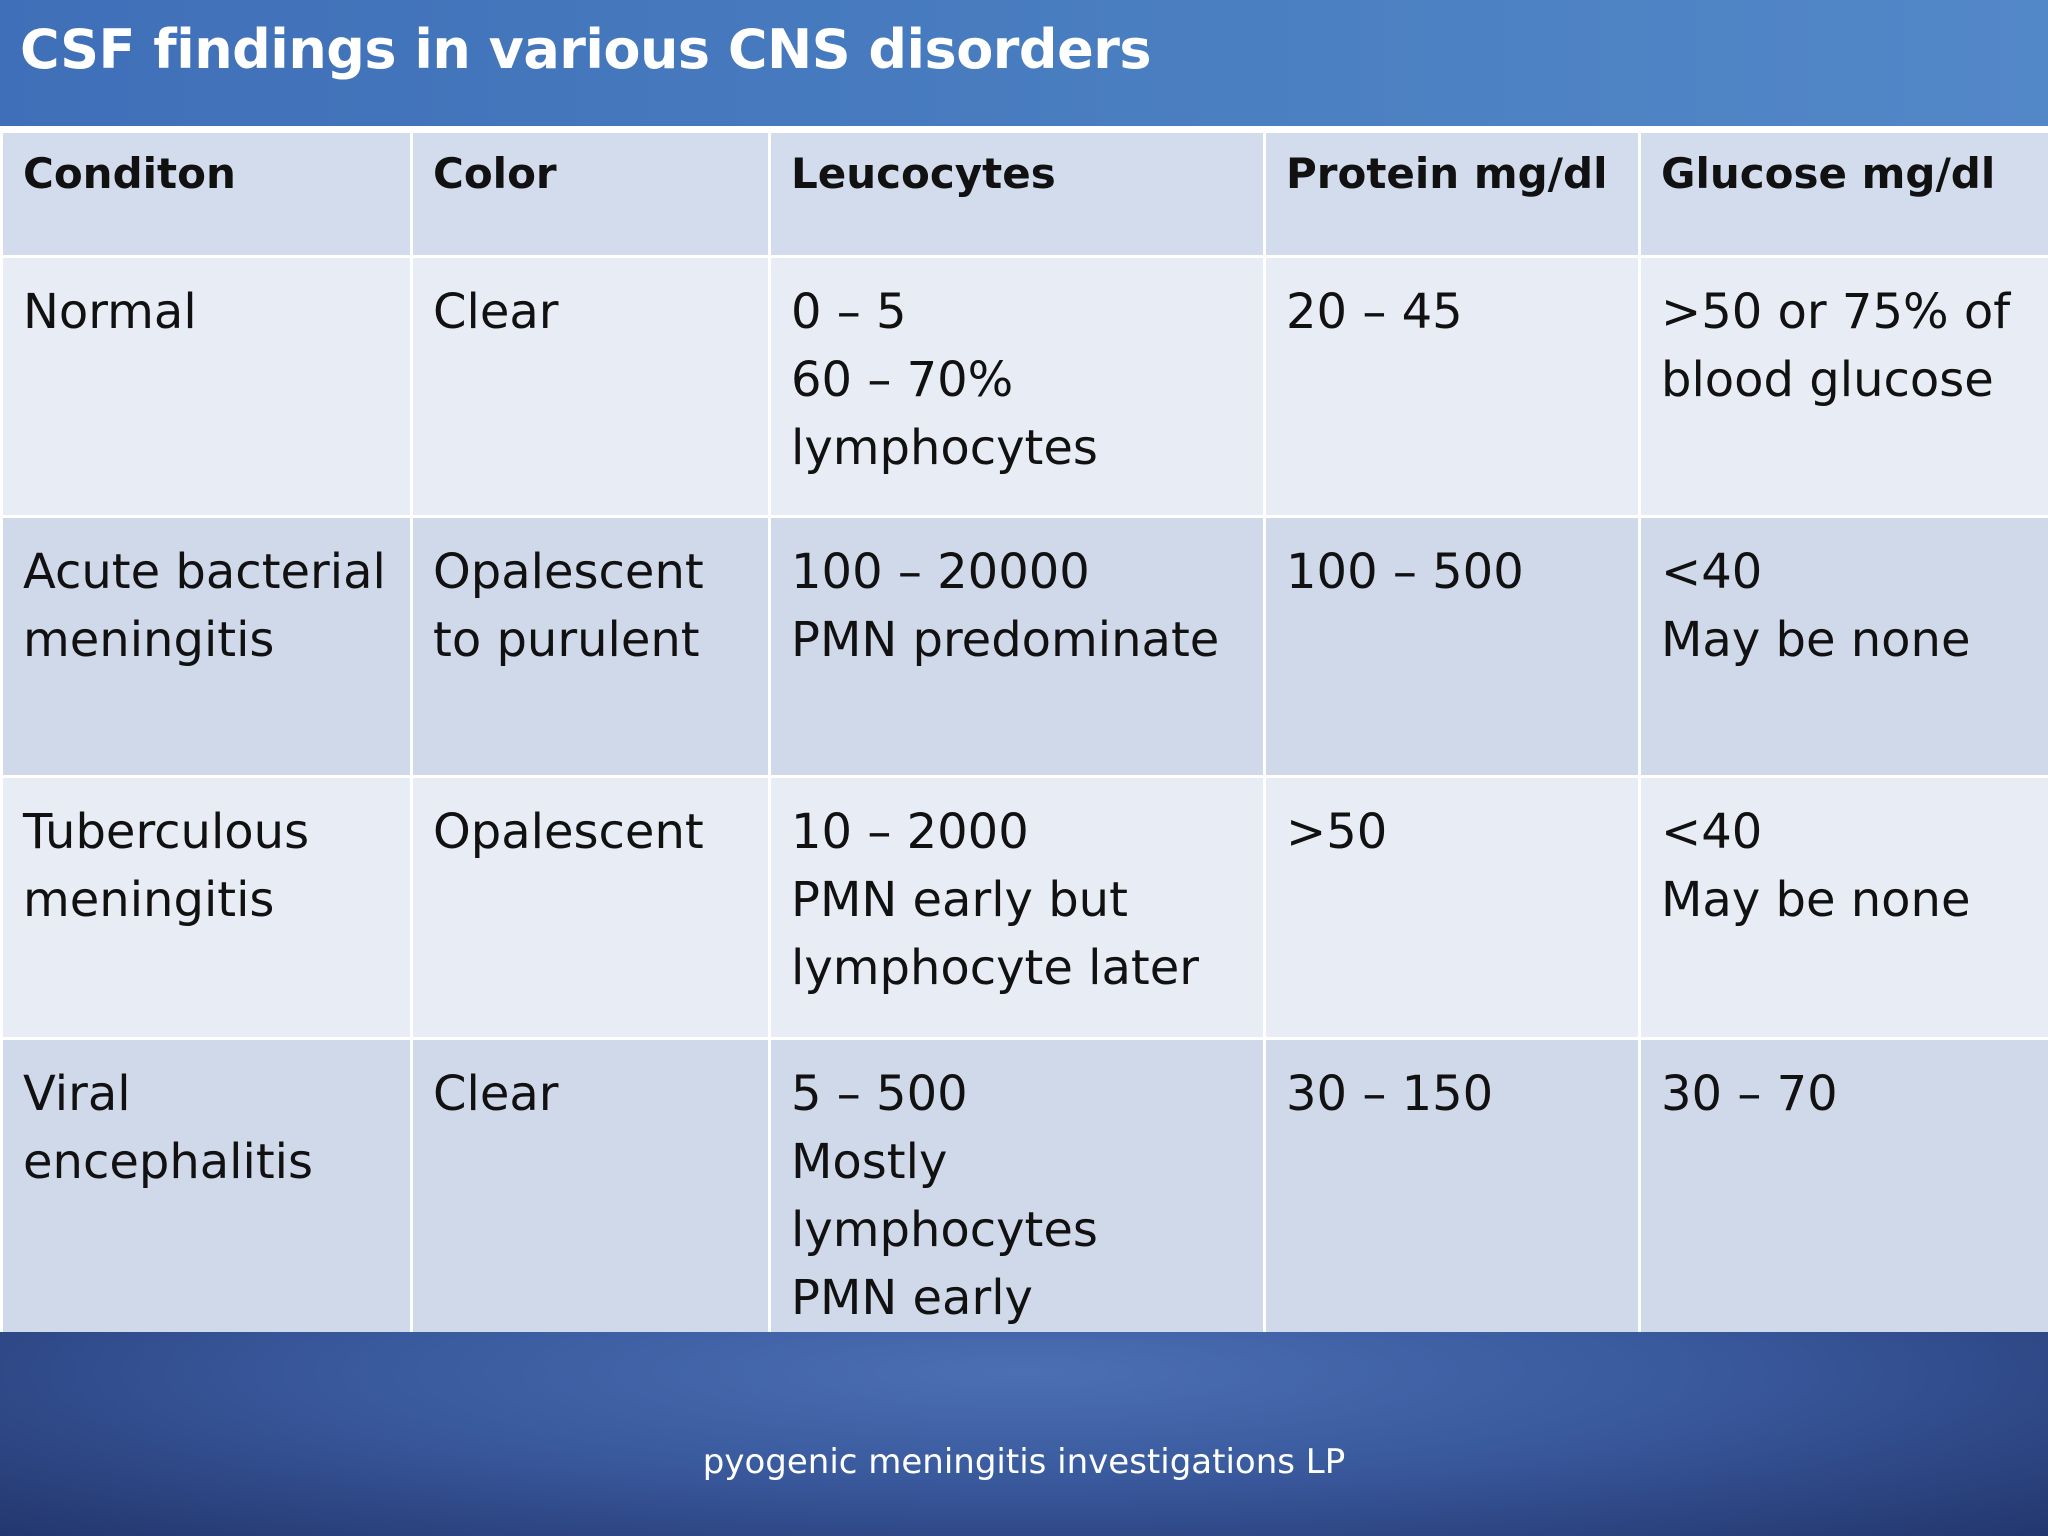 Image resolution: width=2048 pixels, height=1536 pixels. I want to click on cell-line: 0 – 5, so click(849, 312).